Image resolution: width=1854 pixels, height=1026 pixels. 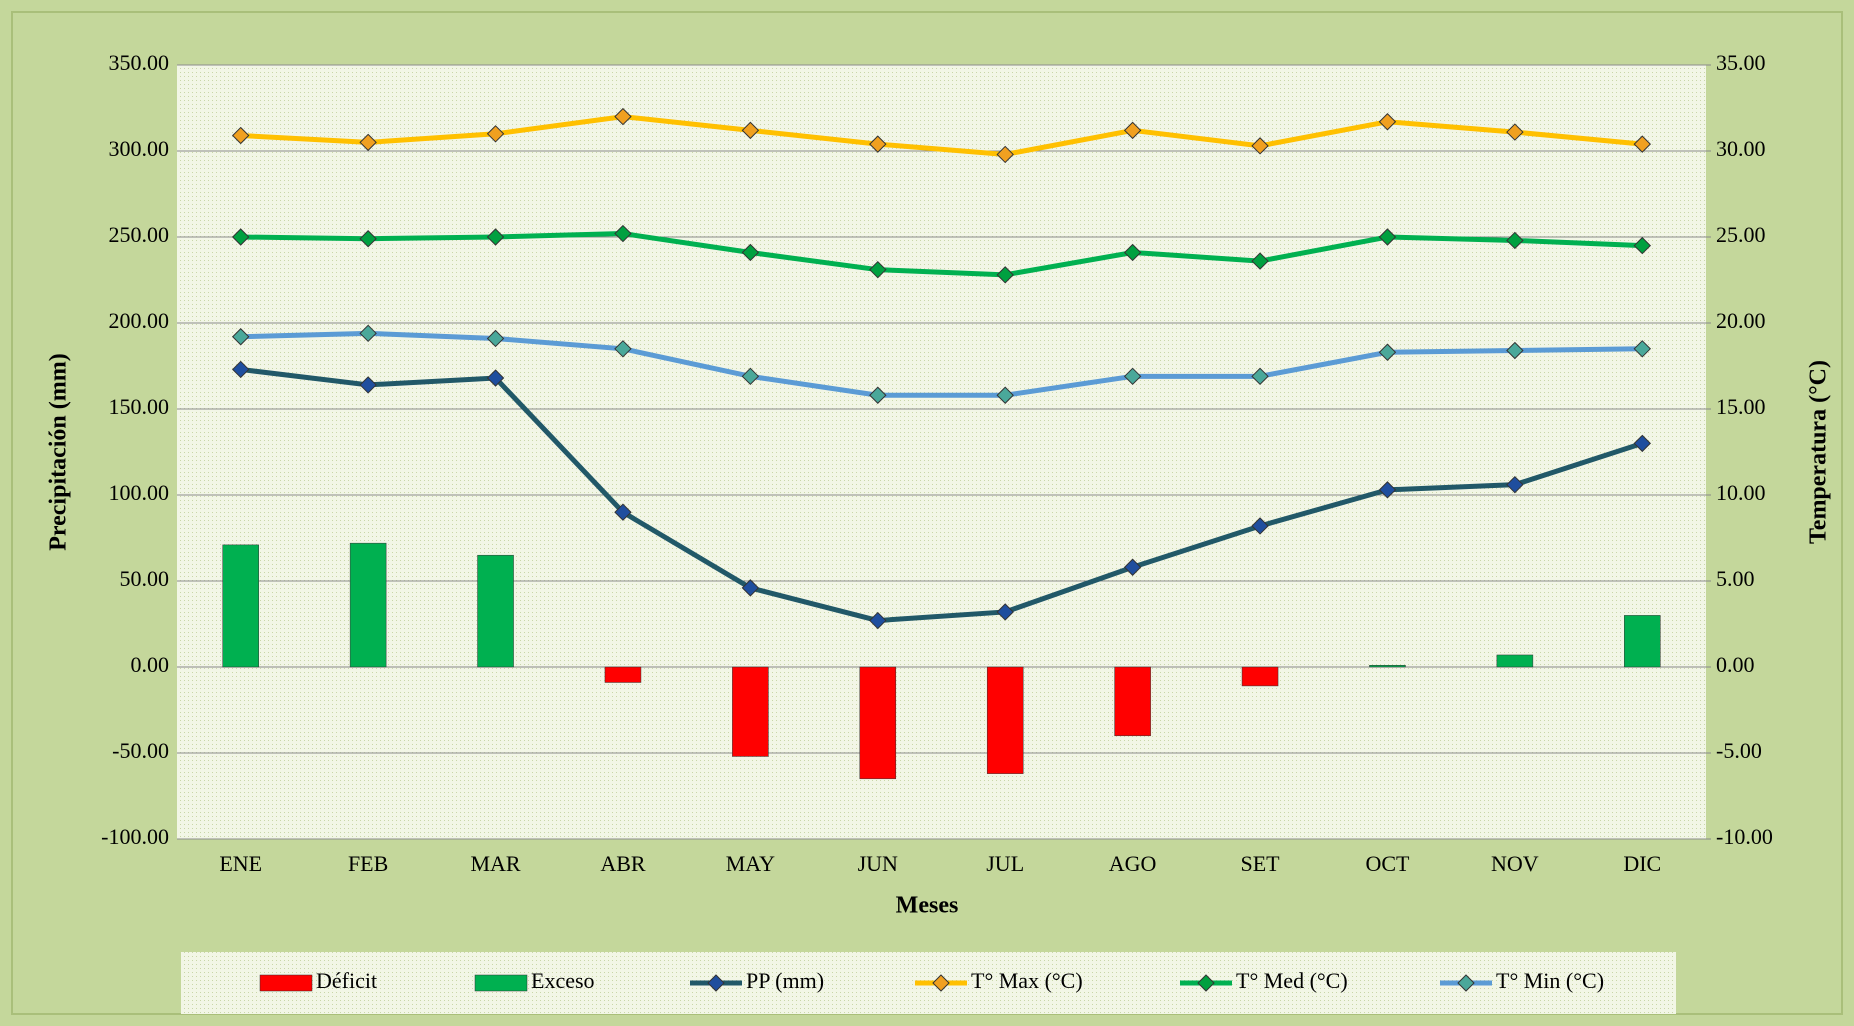 I want to click on y-tick-label: 150.00, so click(x=139, y=406).